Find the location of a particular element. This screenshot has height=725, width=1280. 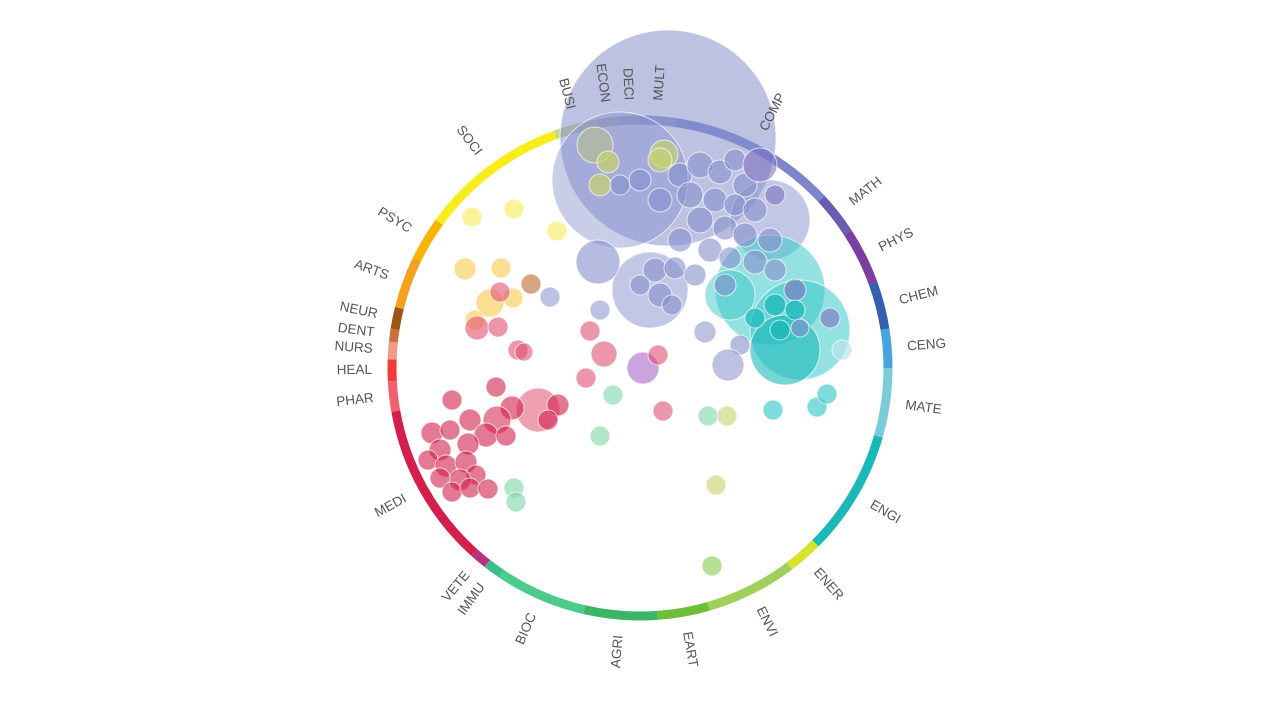

ring-segment-soci is located at coordinates (497, 178).